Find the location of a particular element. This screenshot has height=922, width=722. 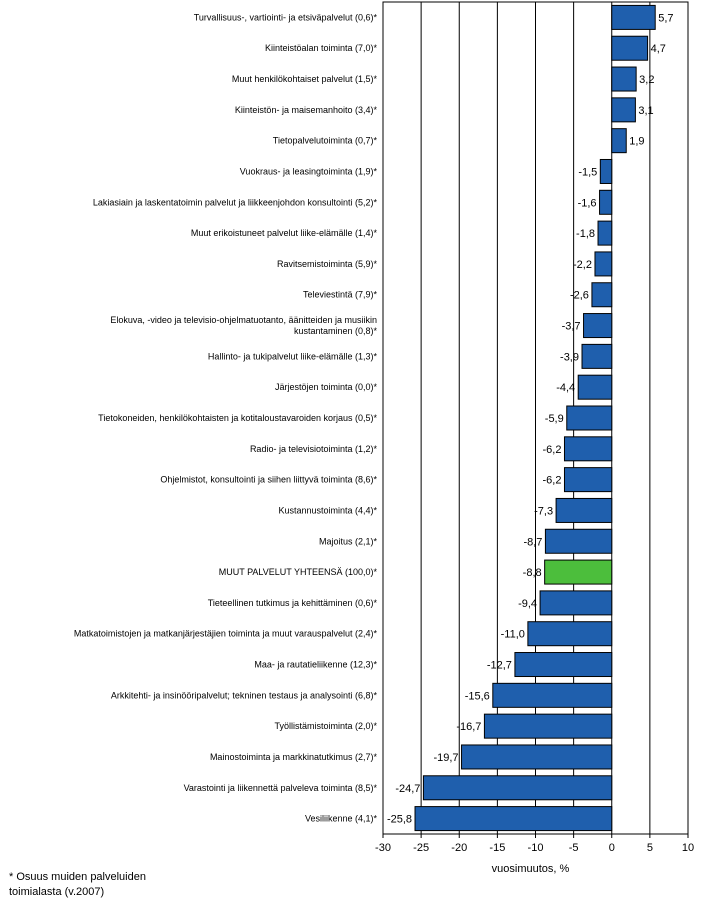

value-label: -16,7 is located at coordinates (468, 727).